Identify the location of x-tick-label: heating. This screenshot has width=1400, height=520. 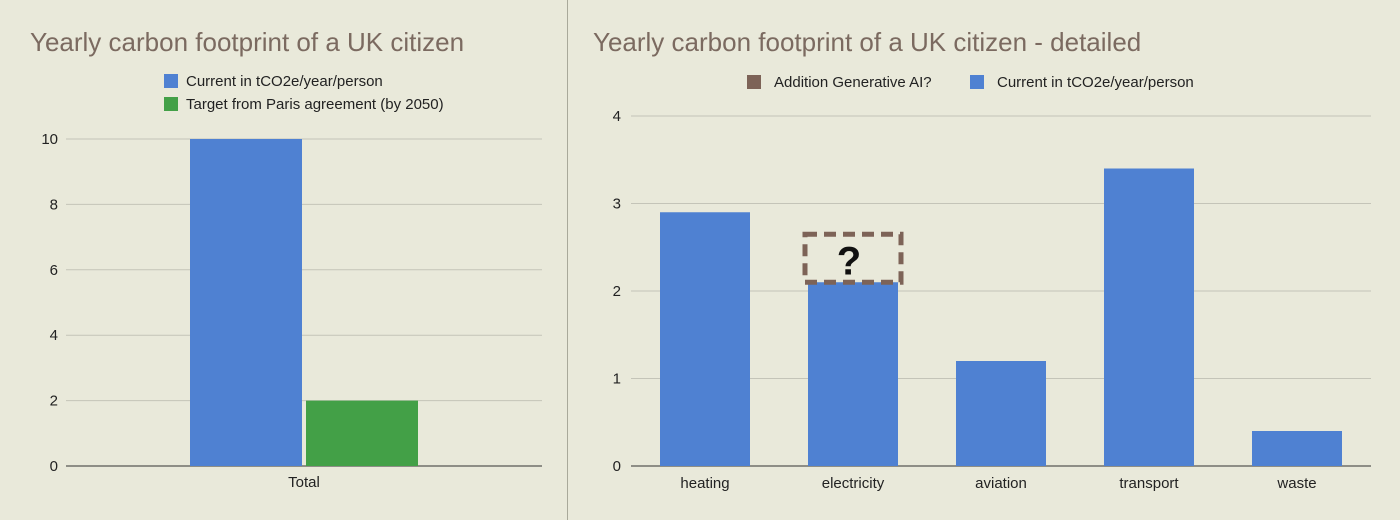
(704, 483).